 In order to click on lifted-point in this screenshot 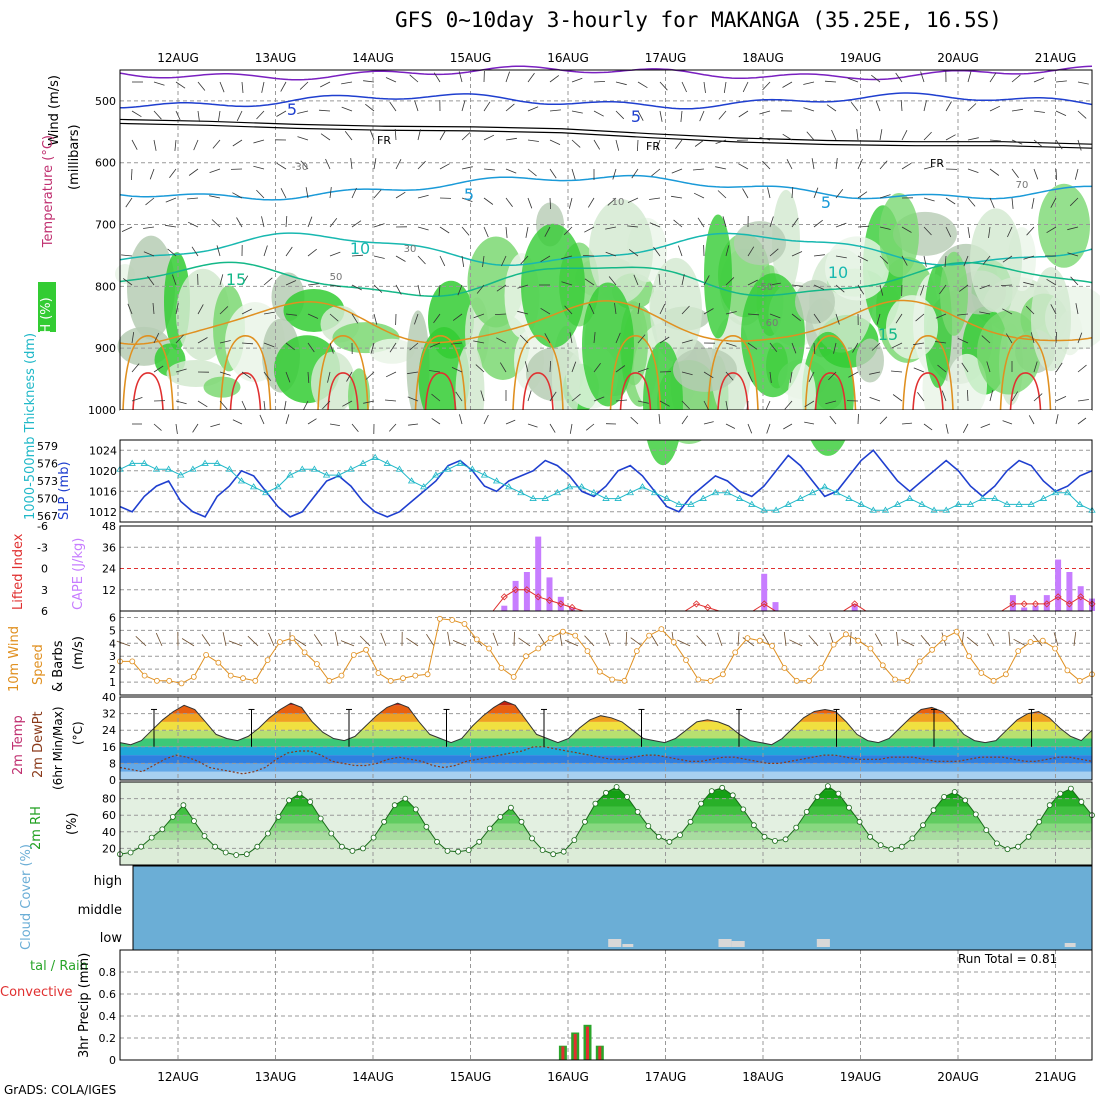, I will do `click(1069, 604)`.